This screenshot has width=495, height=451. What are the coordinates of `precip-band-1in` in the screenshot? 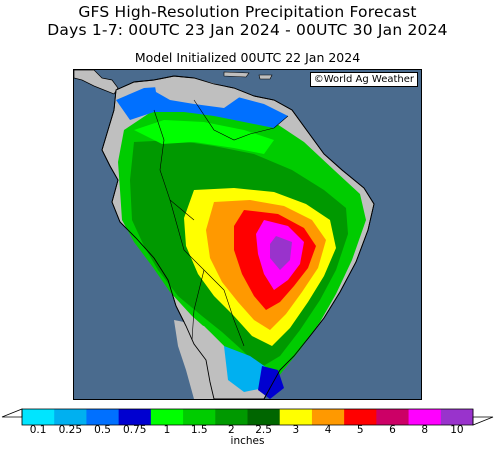 It's located at (204, 137).